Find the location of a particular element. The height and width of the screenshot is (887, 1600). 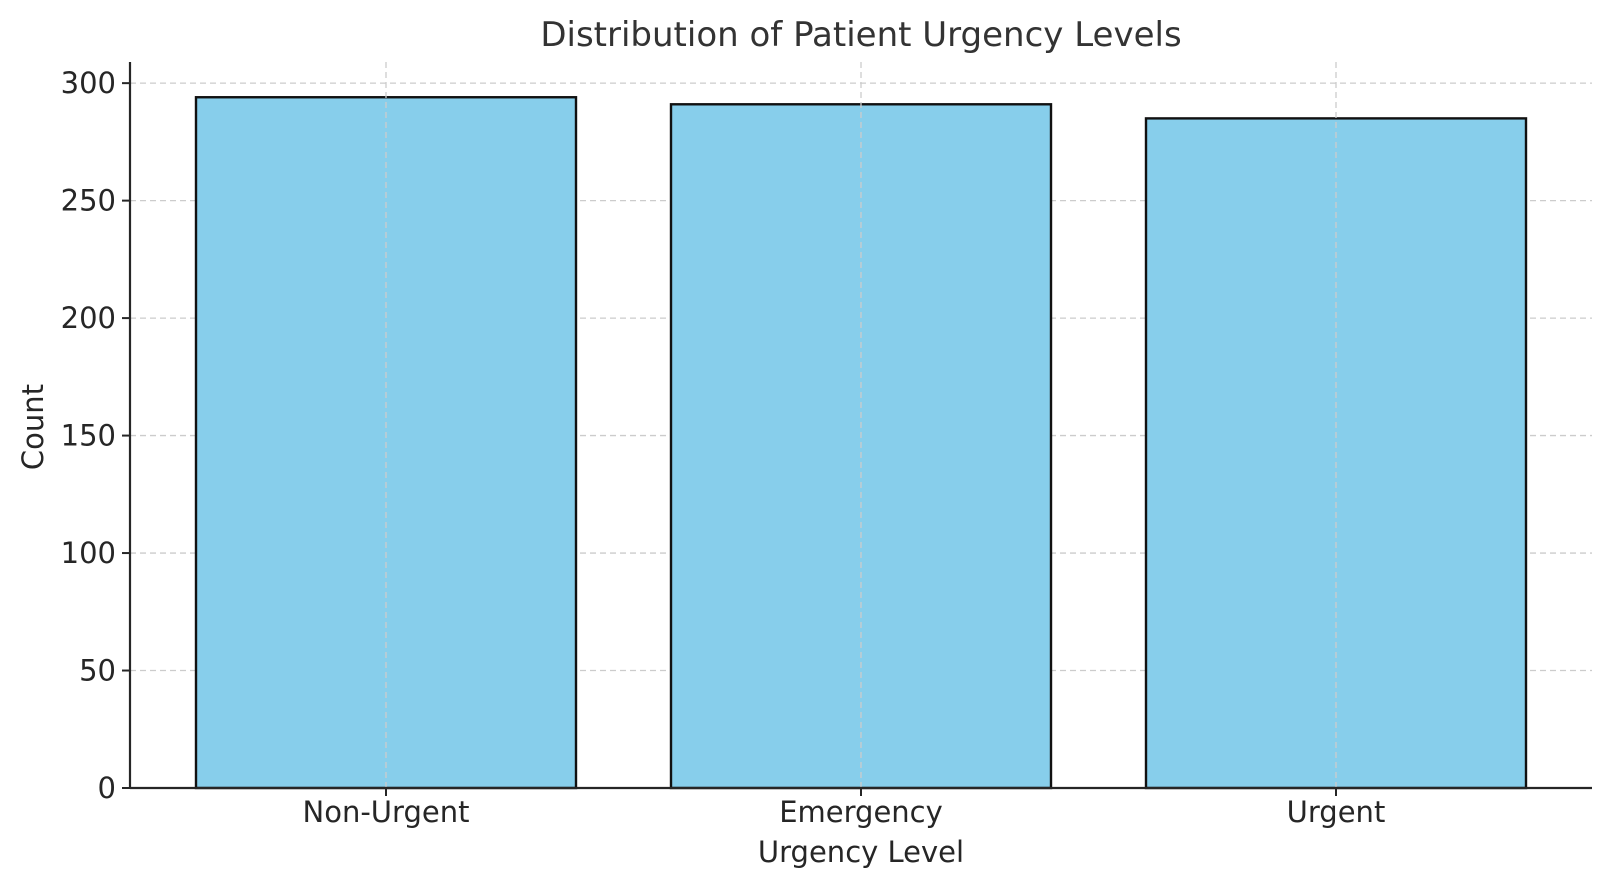

x-axis-label: Urgency Level is located at coordinates (861, 852).